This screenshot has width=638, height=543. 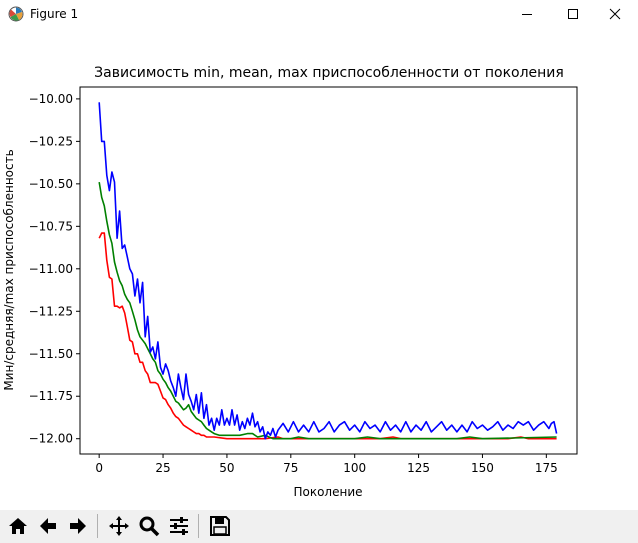 What do you see at coordinates (51, 269) in the screenshot?
I see `y-tick-label: −11.00` at bounding box center [51, 269].